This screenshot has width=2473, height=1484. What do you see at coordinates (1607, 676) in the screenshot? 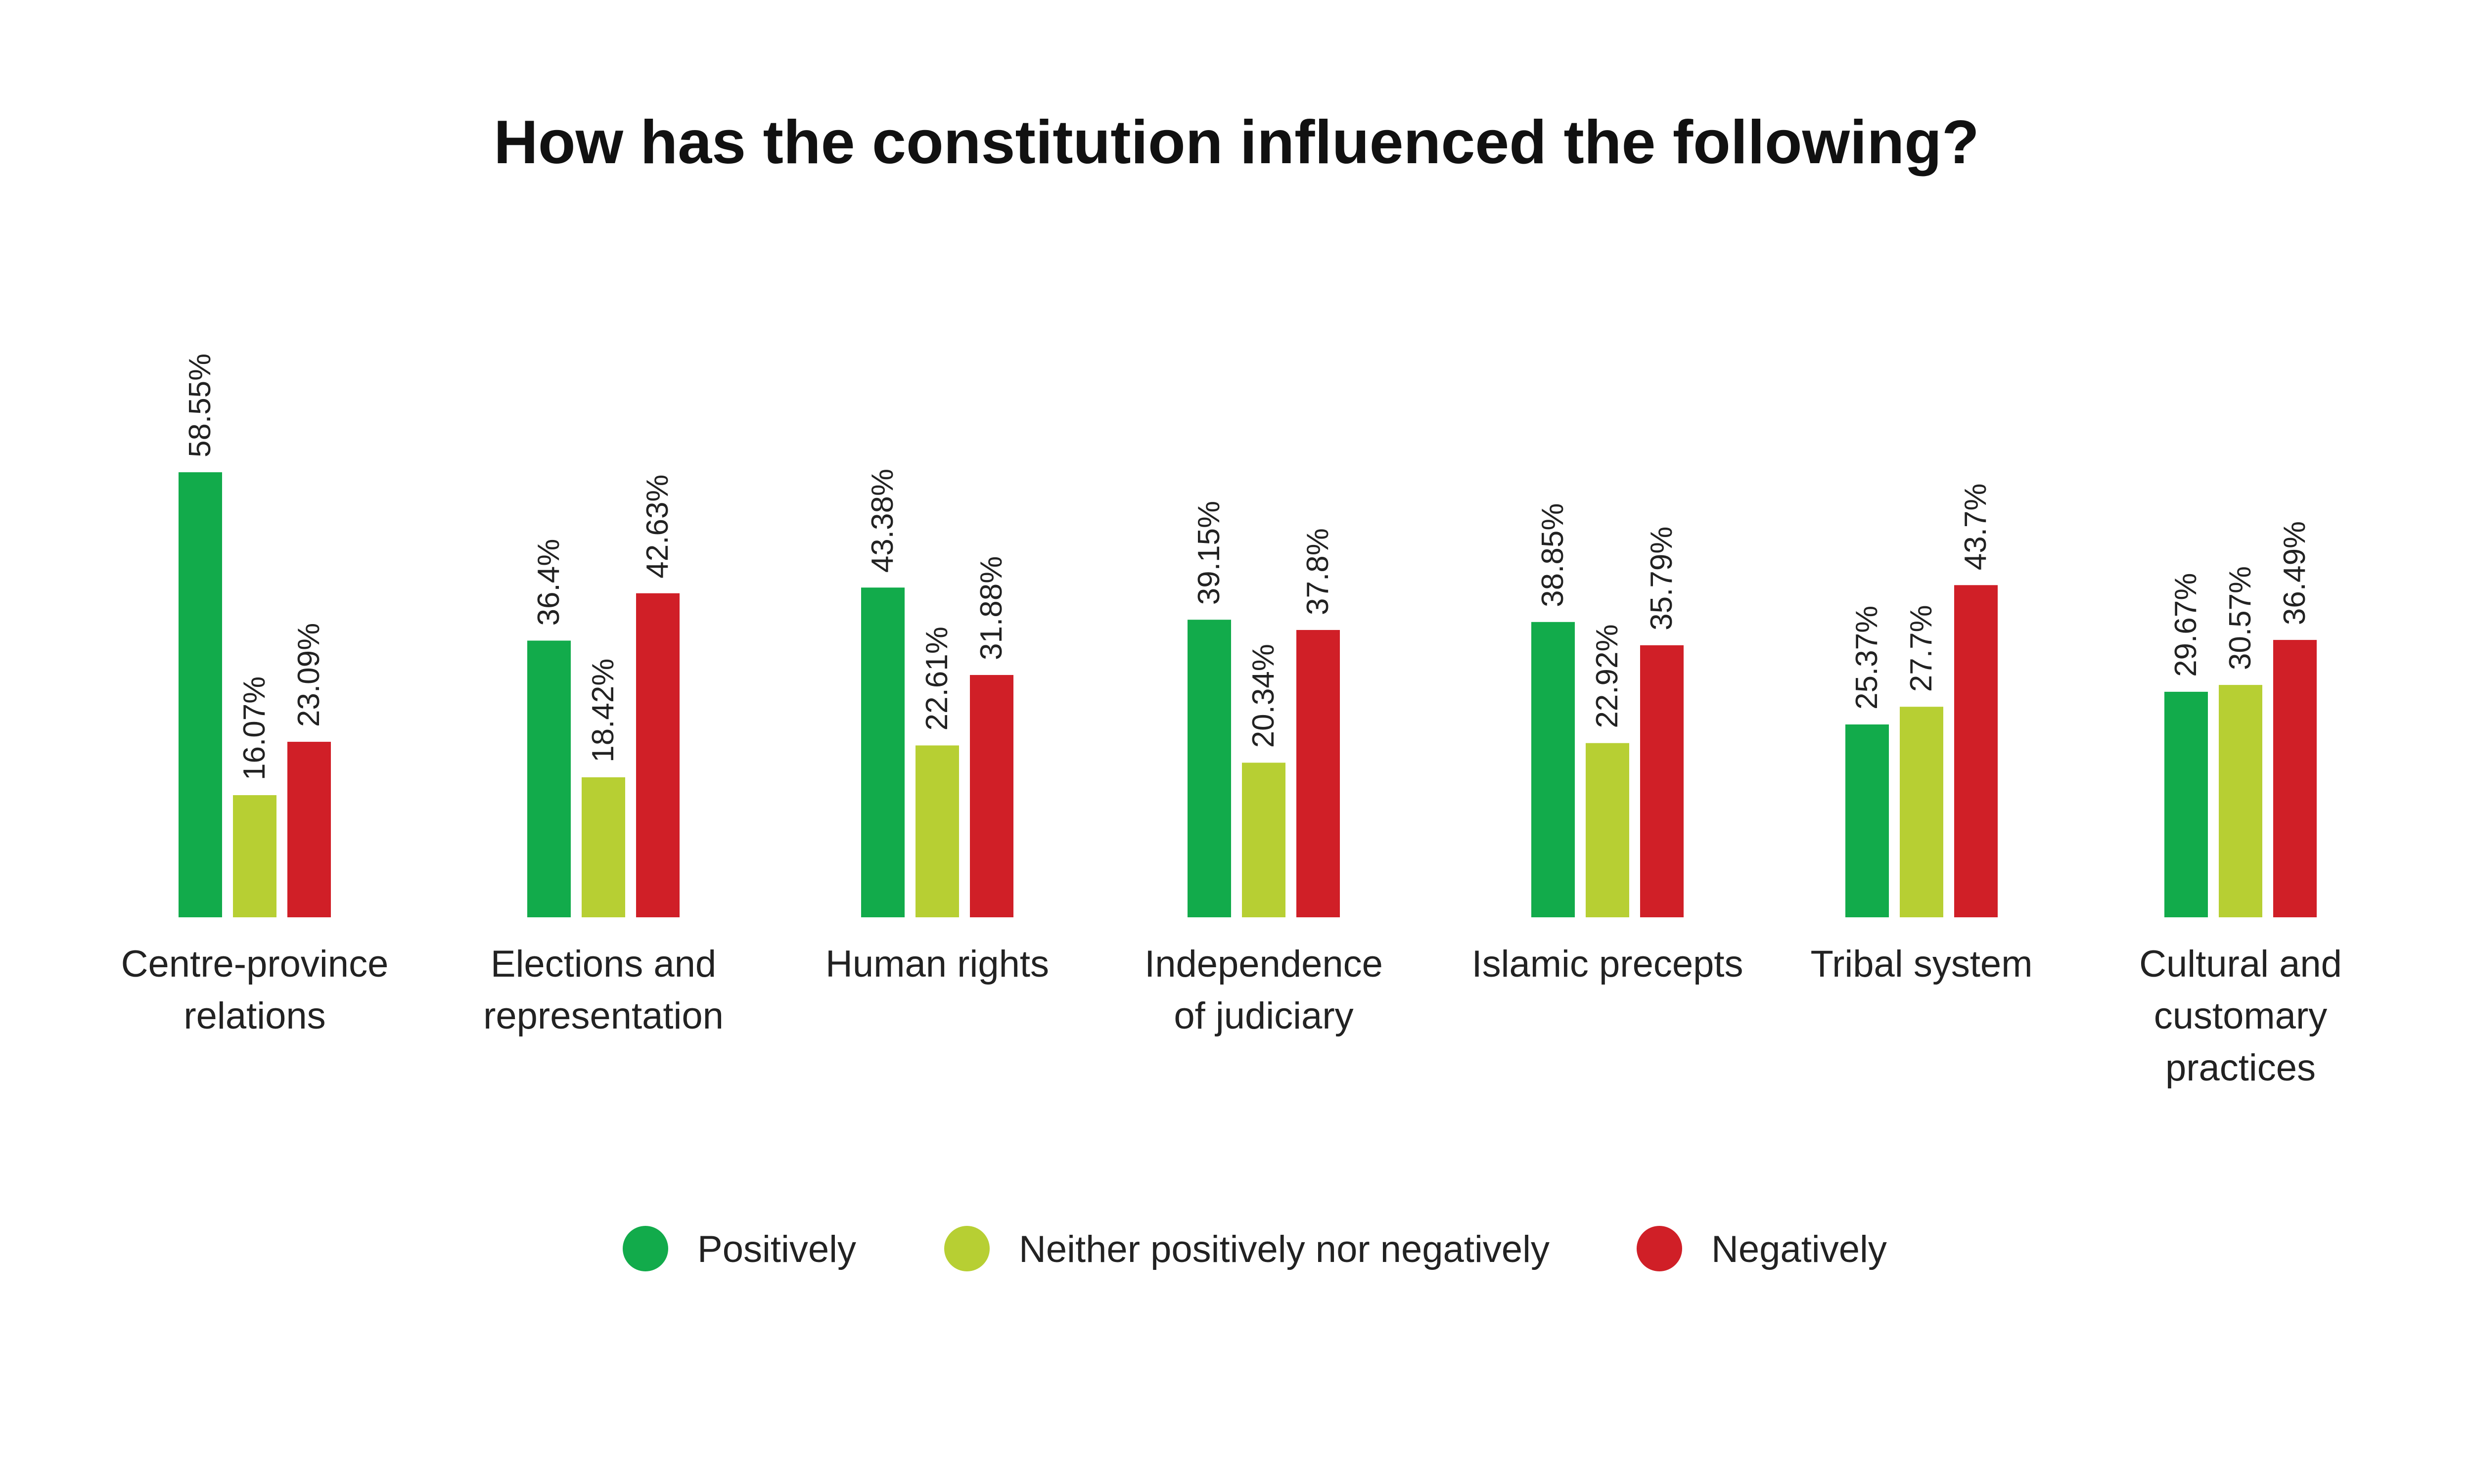
I see `value-label: 22.92%` at bounding box center [1607, 676].